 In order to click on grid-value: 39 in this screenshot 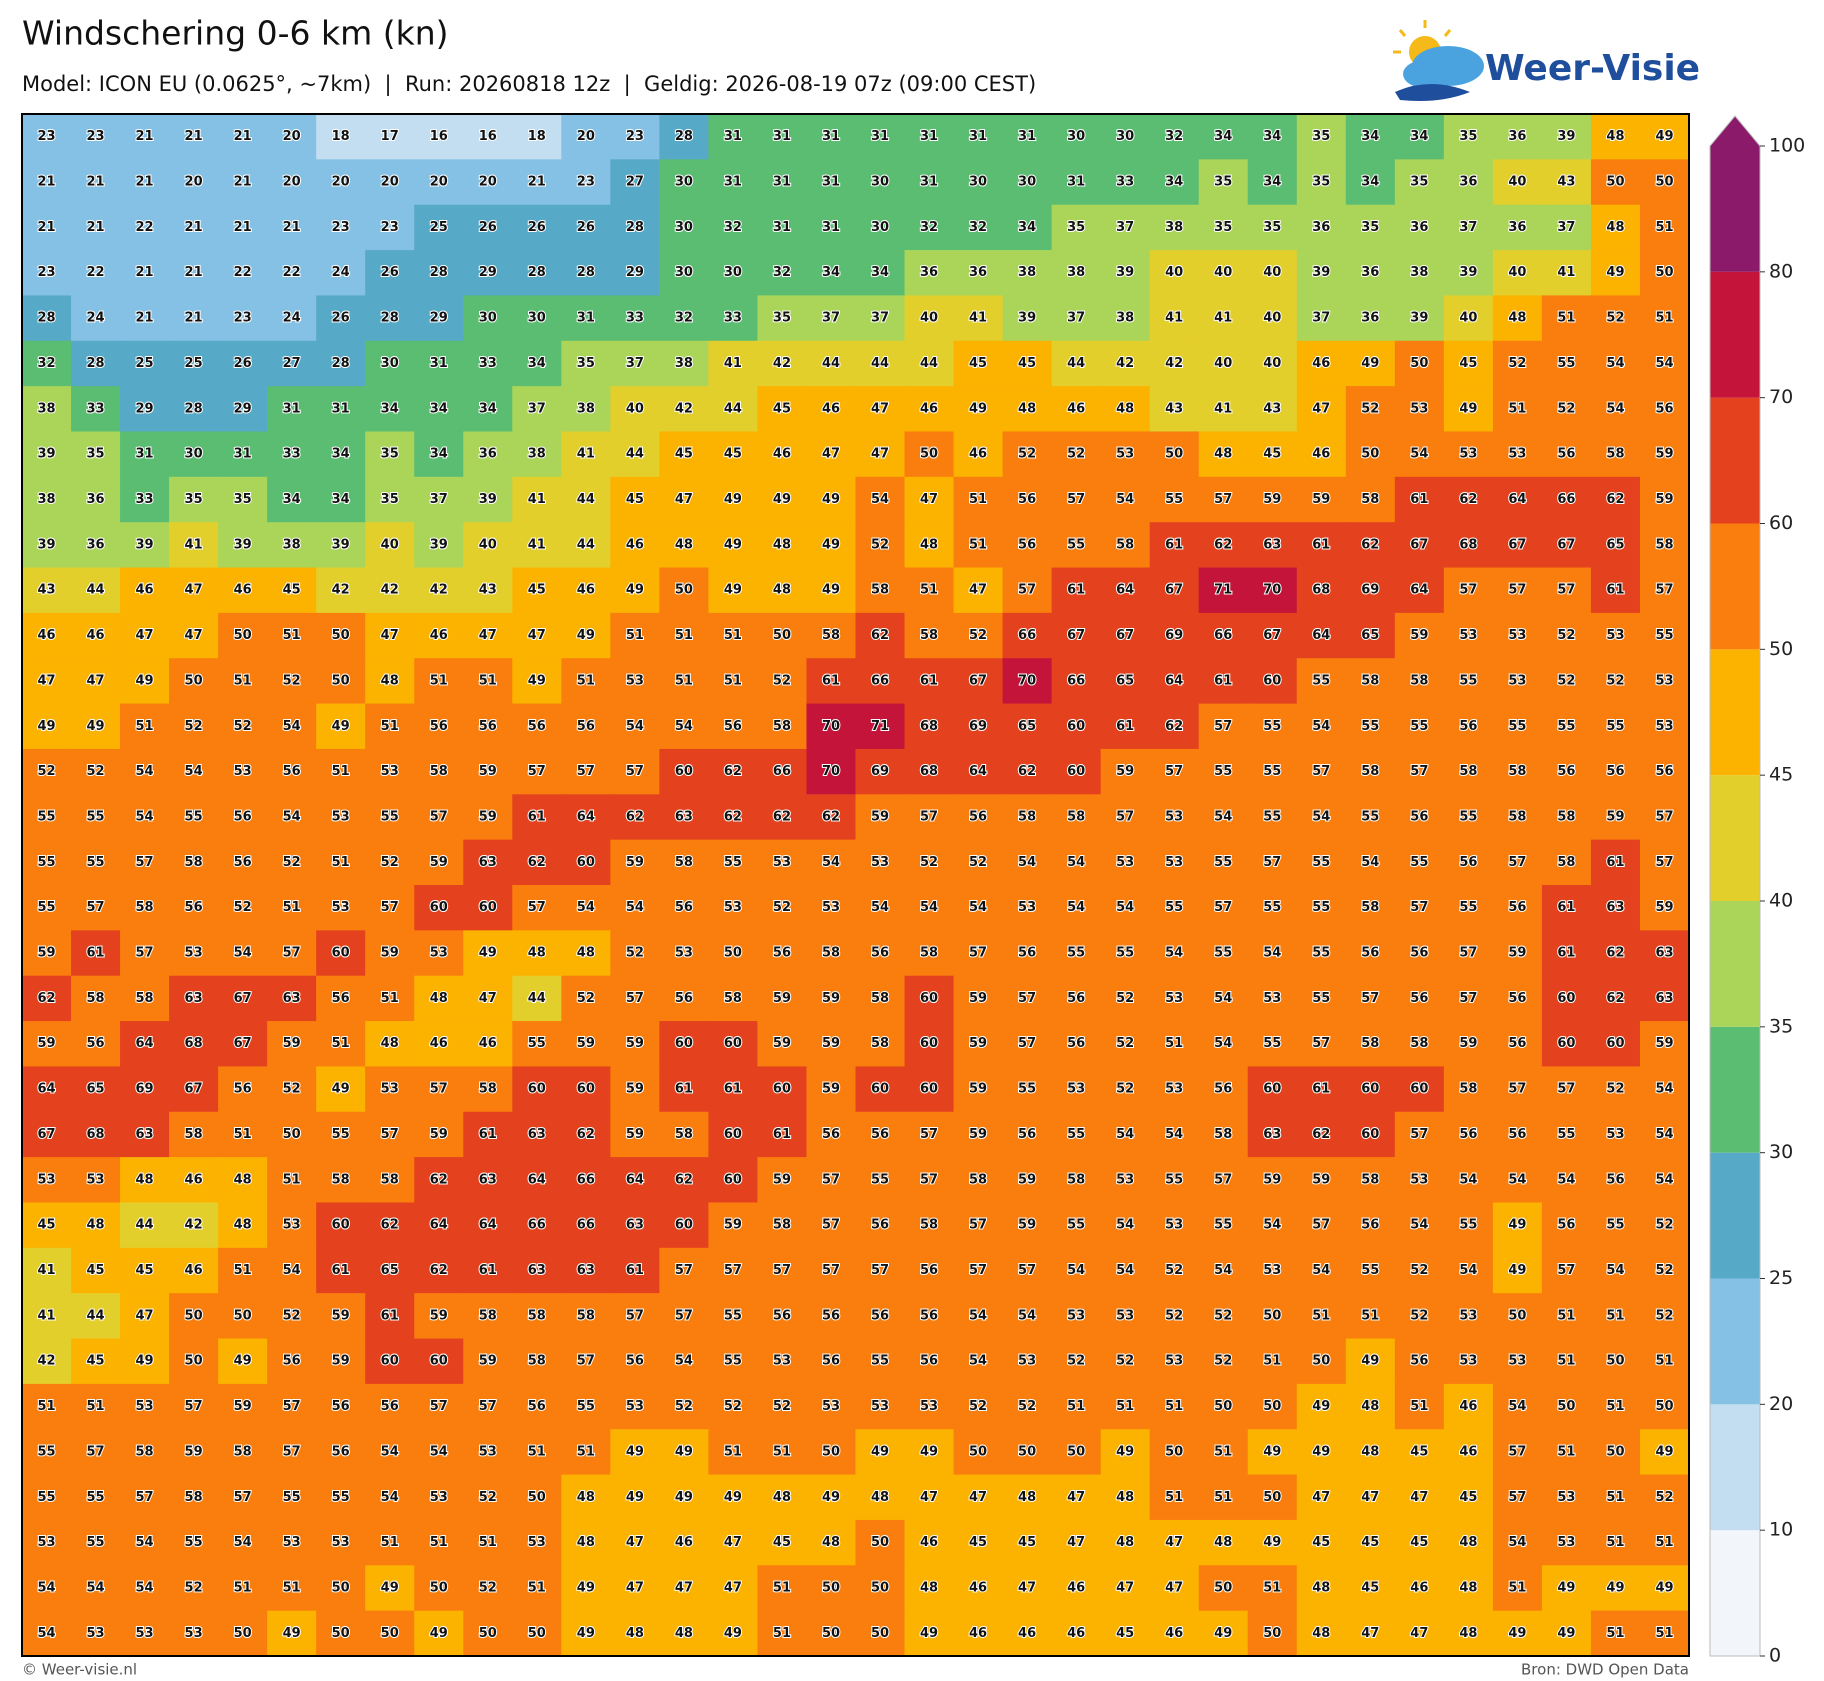, I will do `click(46, 454)`.